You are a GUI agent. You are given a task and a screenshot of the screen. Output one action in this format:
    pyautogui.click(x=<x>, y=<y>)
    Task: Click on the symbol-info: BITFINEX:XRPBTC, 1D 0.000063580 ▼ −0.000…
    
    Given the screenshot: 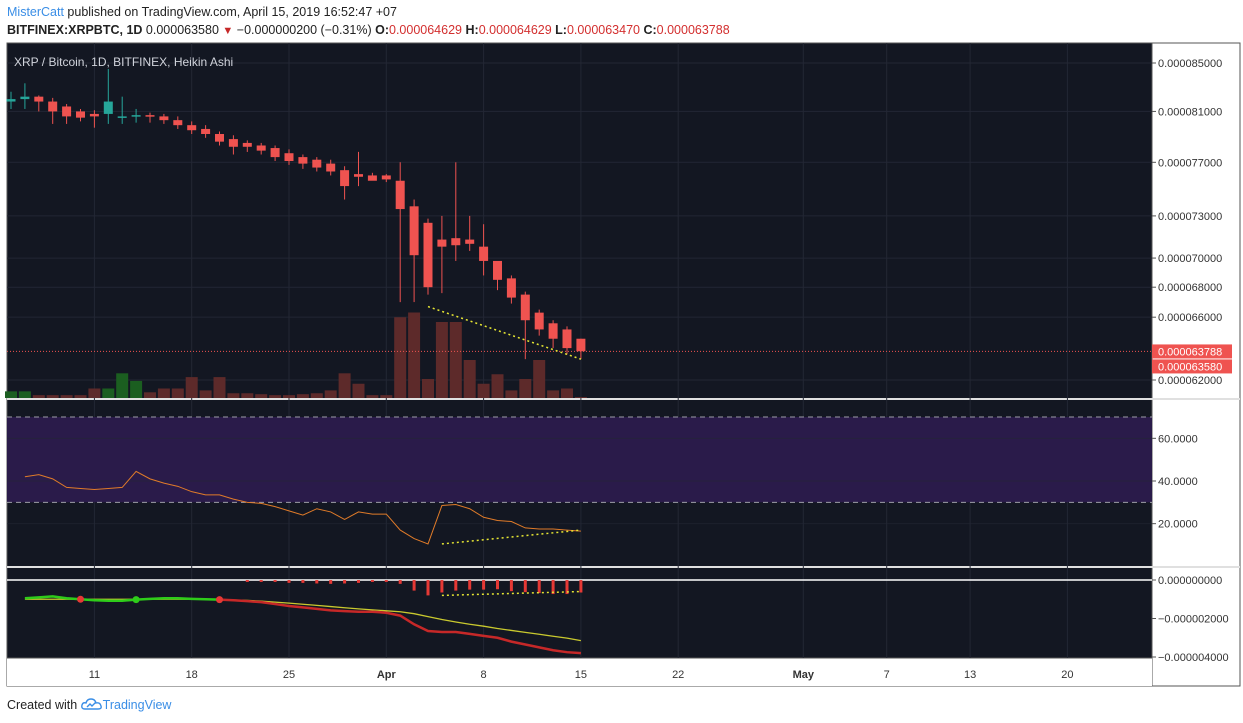 What is the action you would take?
    pyautogui.click(x=368, y=30)
    